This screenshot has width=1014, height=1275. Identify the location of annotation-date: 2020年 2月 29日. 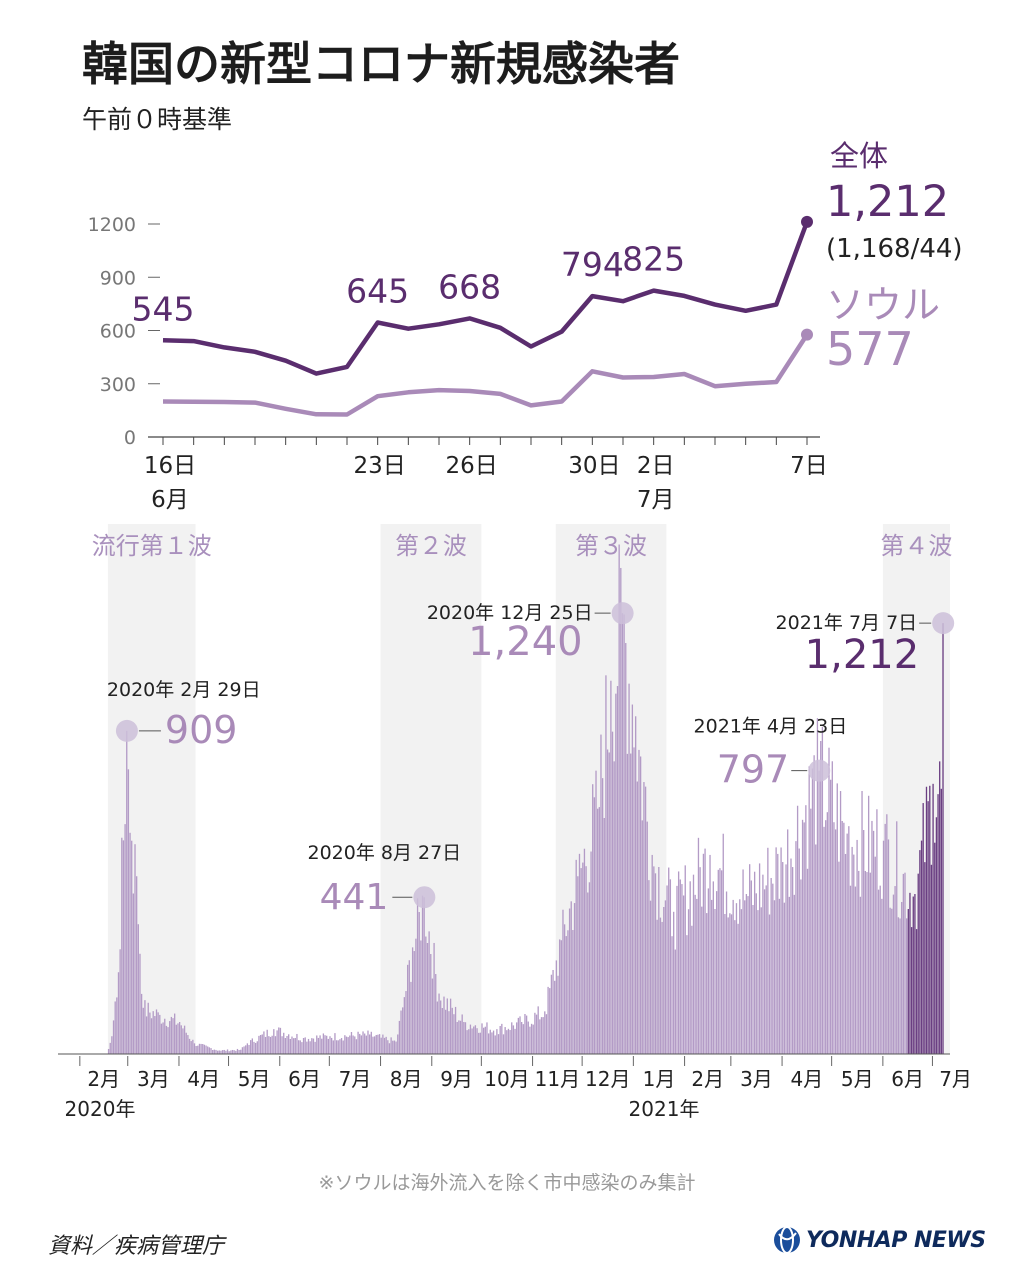
(184, 690).